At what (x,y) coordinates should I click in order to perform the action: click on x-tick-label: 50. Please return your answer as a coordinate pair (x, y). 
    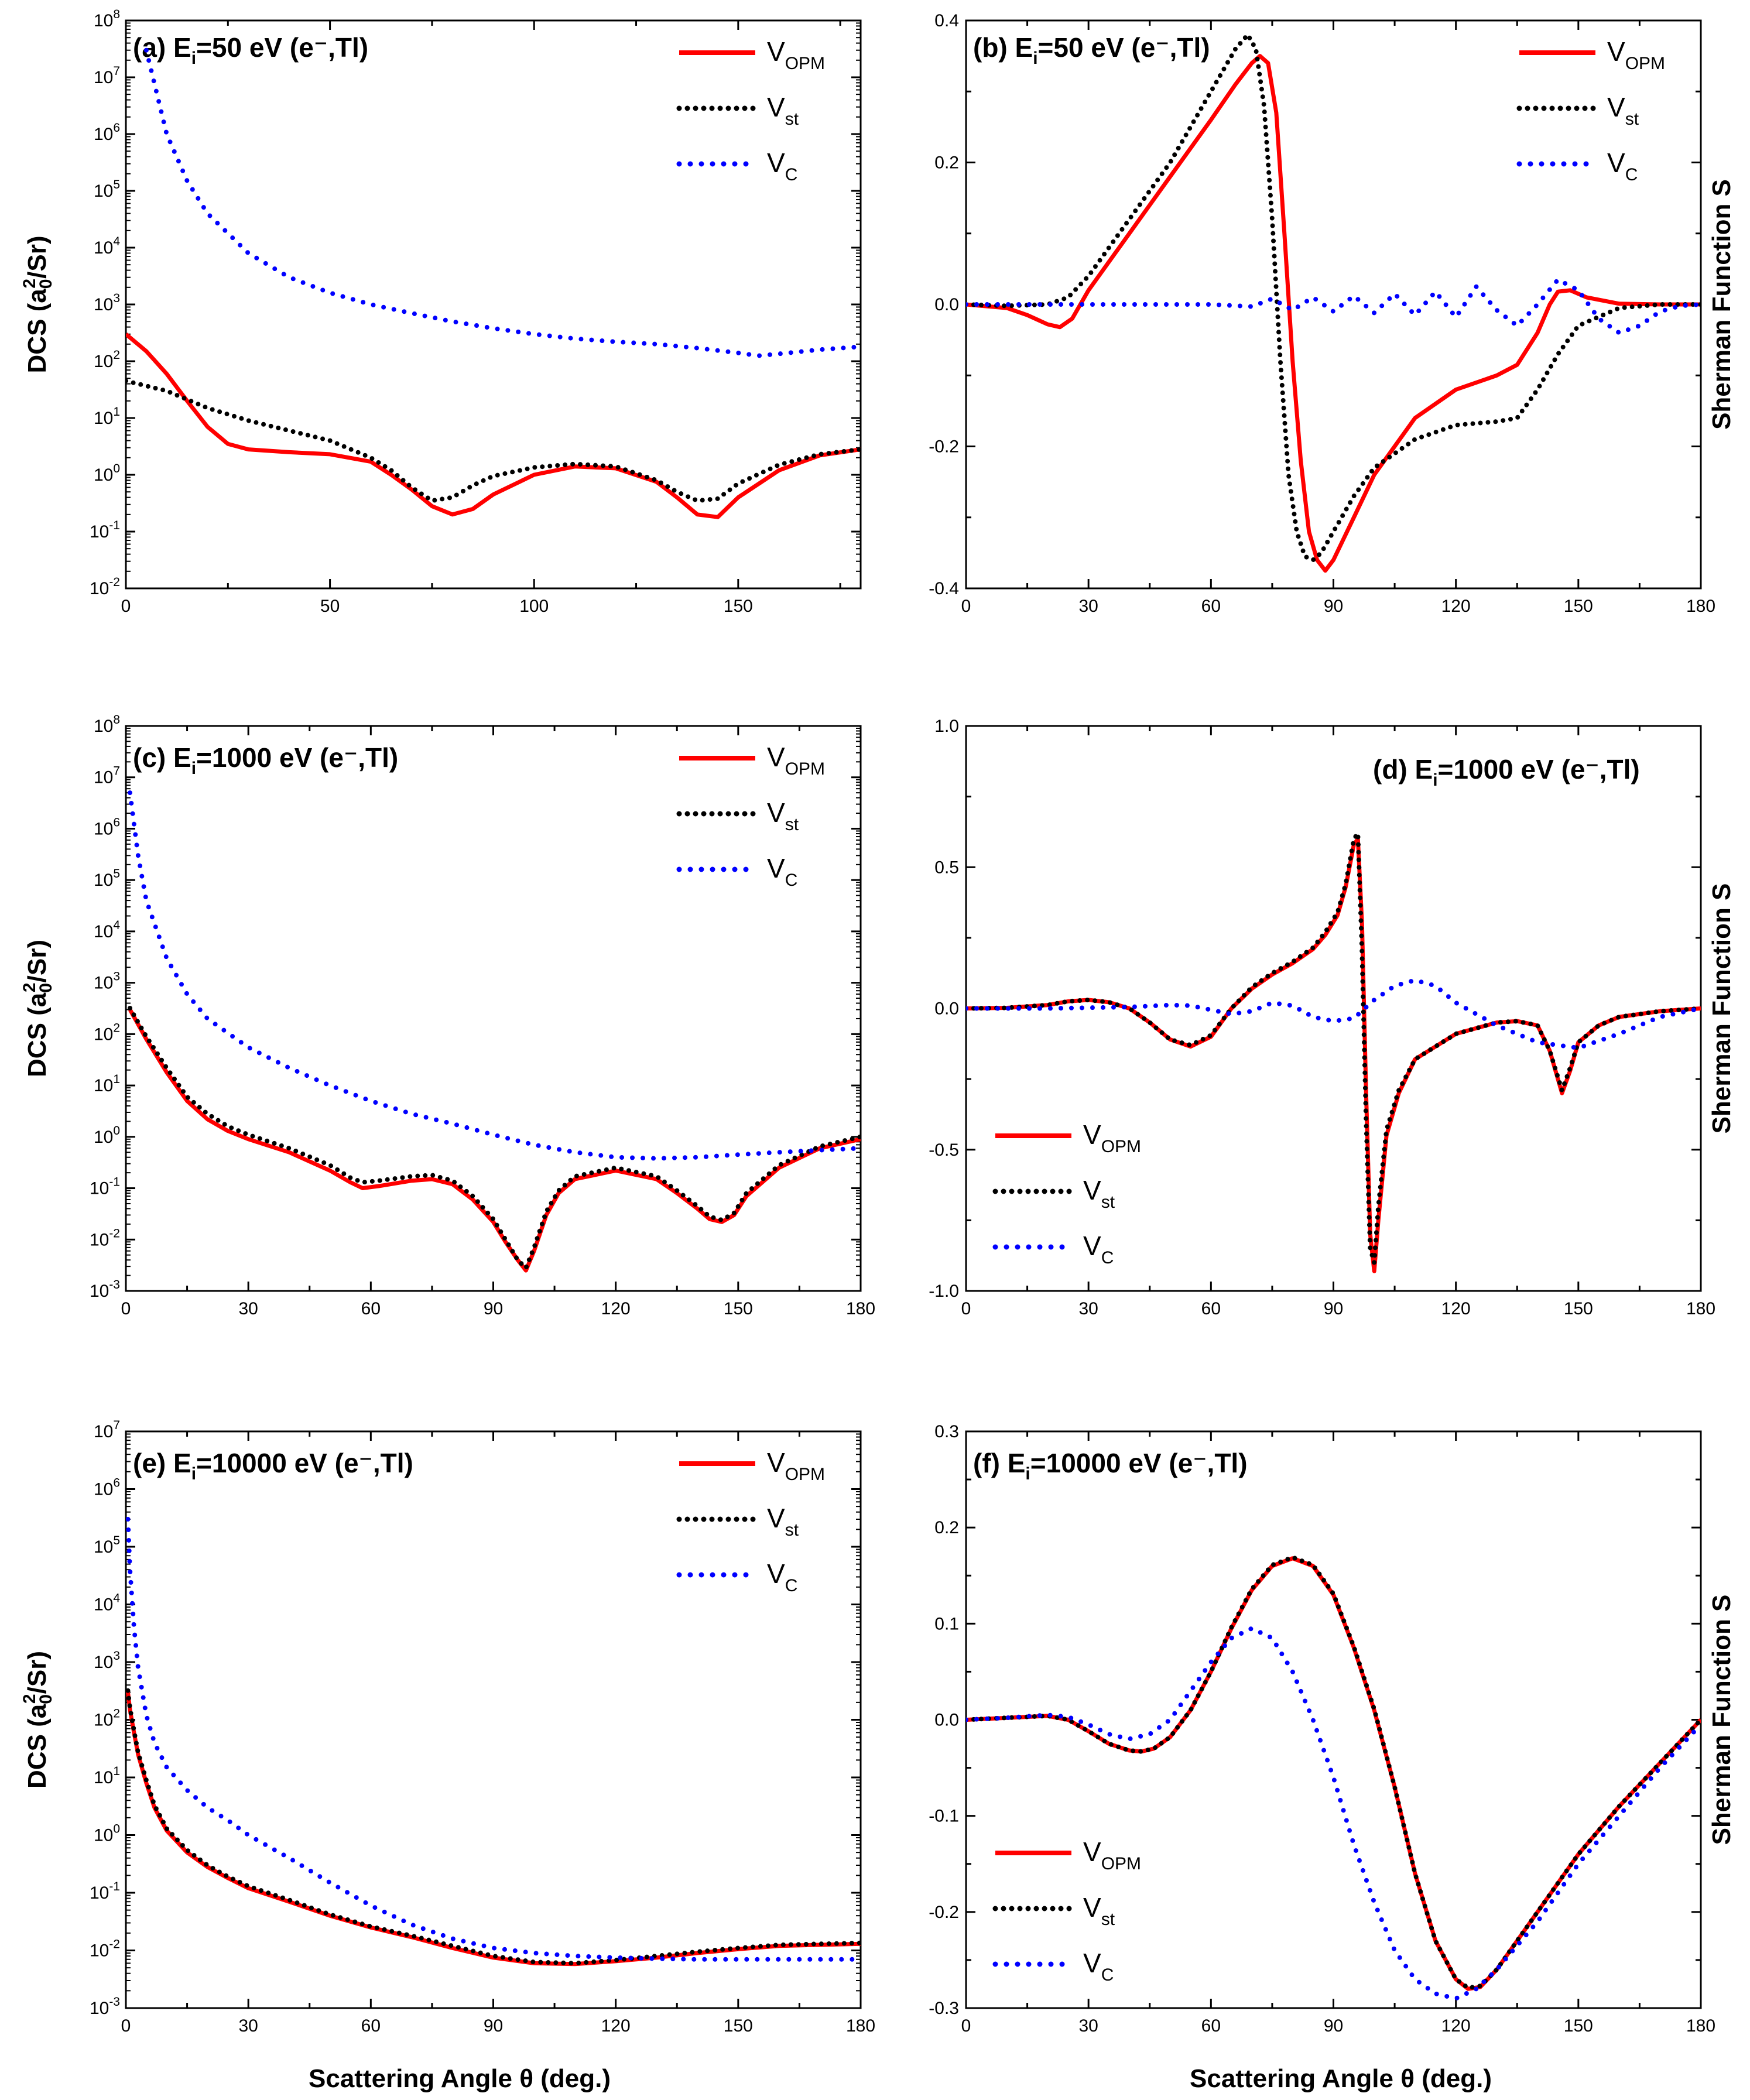
    Looking at the image, I should click on (330, 606).